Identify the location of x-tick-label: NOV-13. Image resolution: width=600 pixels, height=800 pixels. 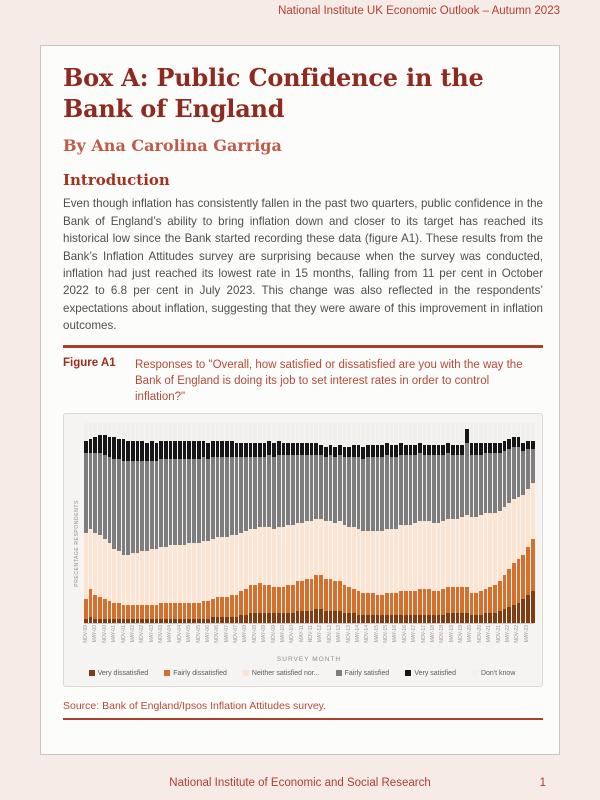
(348, 633).